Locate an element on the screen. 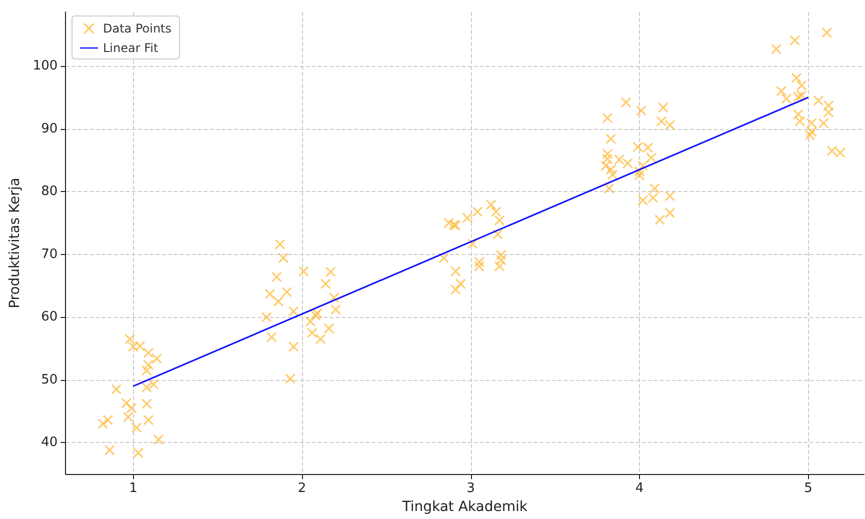  x-tick-label: 3 is located at coordinates (470, 488).